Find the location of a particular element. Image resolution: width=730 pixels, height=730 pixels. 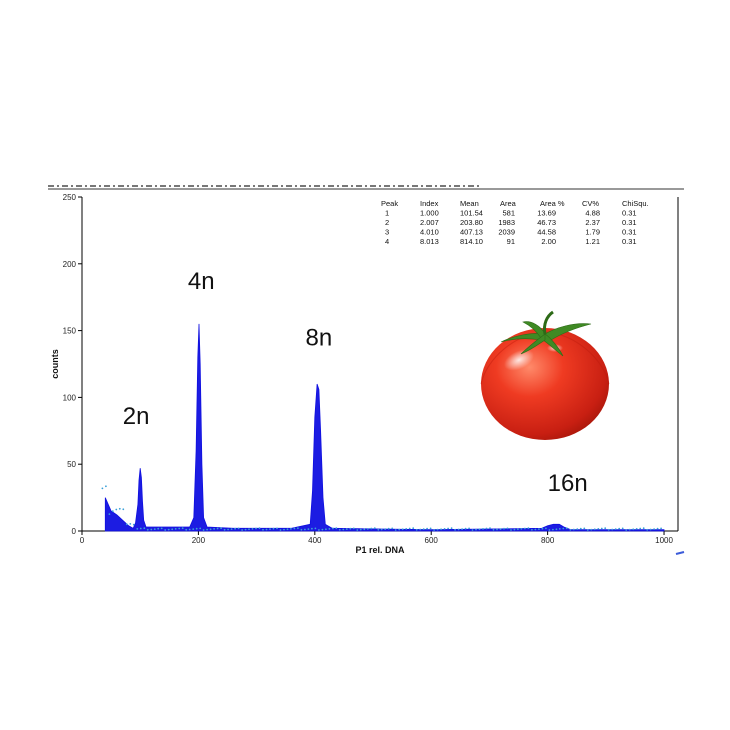

stats-table-cell: 581 is located at coordinates (508, 213).